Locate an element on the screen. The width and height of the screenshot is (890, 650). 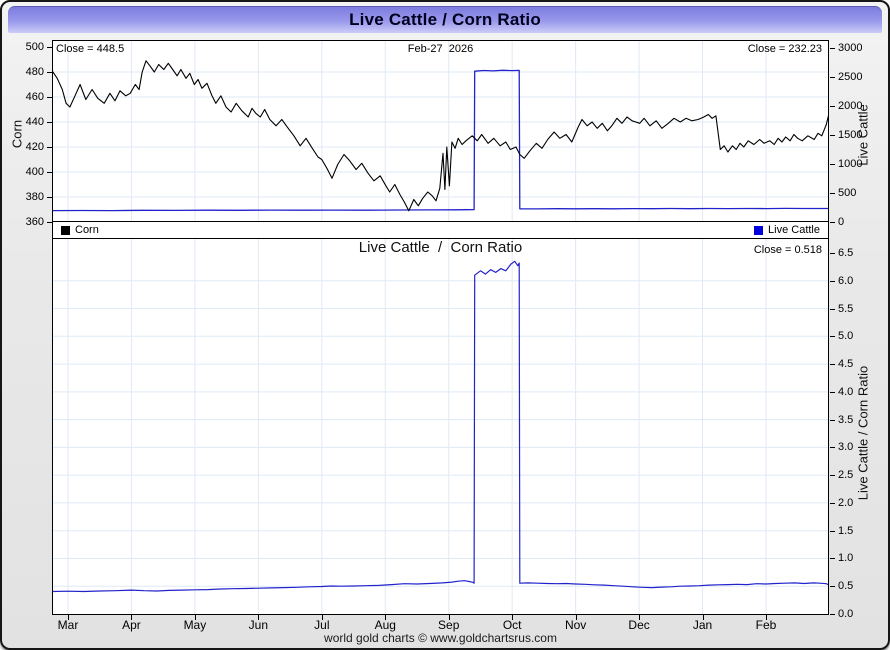
corn-tick-label: 500 is located at coordinates (34, 47).